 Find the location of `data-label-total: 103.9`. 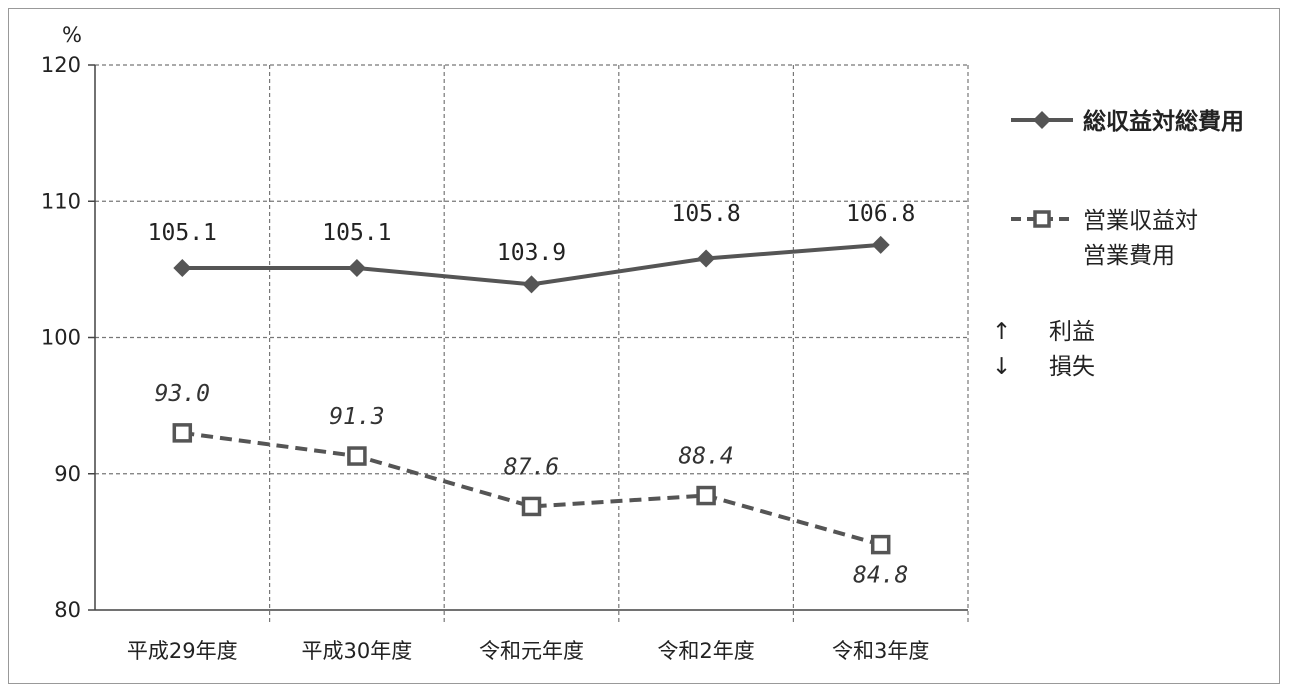

data-label-total: 103.9 is located at coordinates (531, 253).